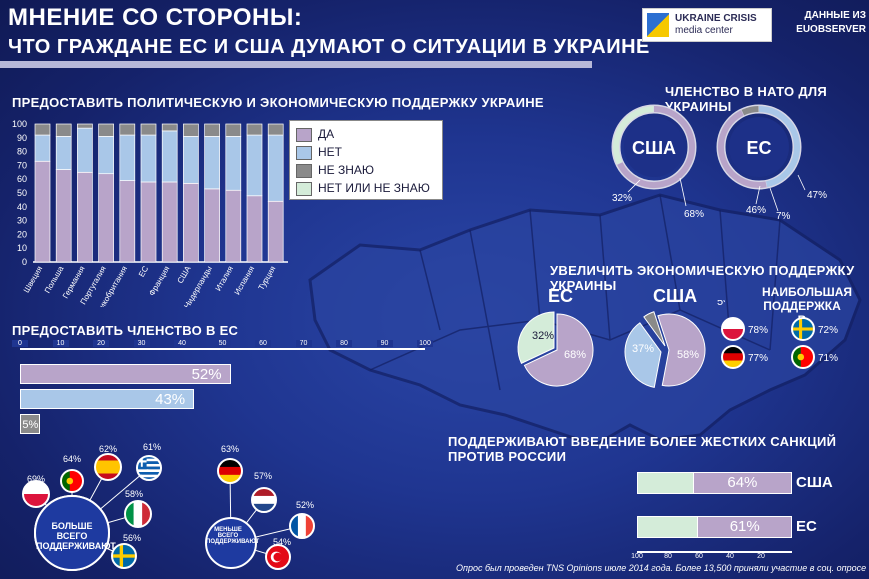  I want to click on source-label: ДАННЫЕ ИЗ, so click(835, 15).